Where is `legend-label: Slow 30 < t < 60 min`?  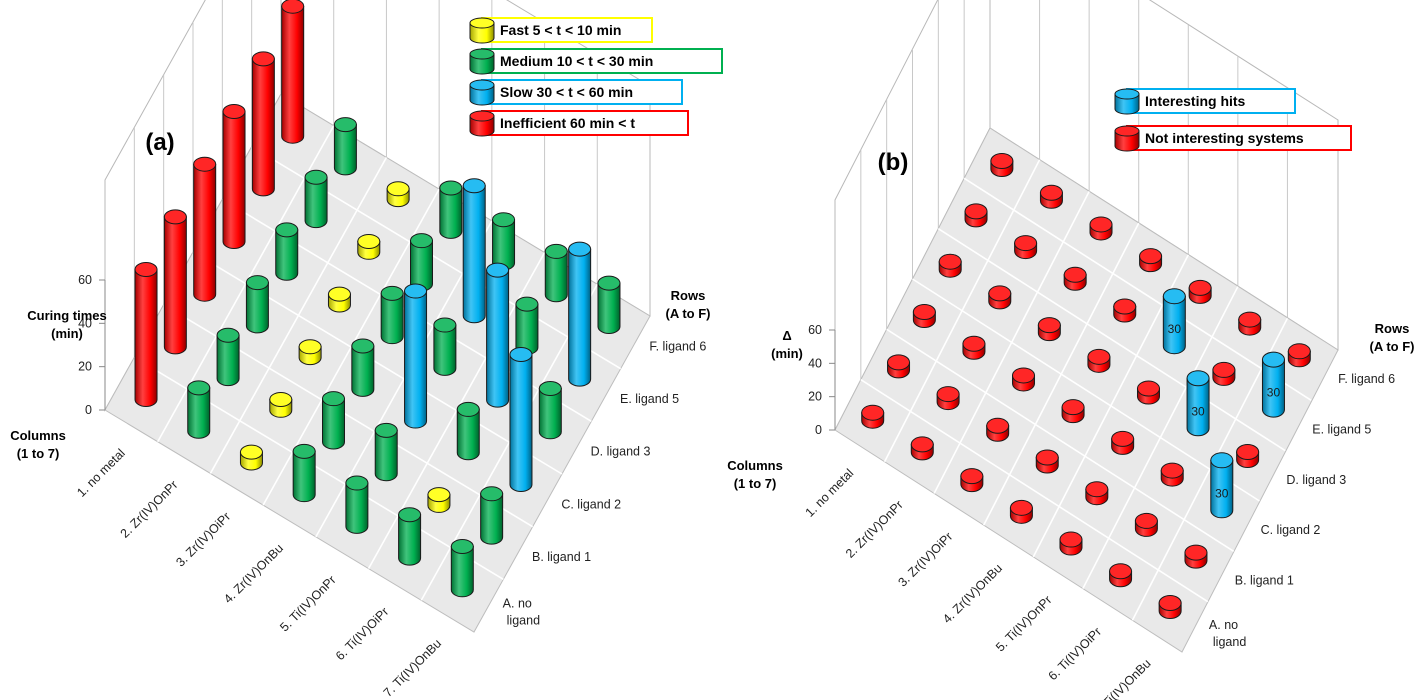
legend-label: Slow 30 < t < 60 min is located at coordinates (566, 92).